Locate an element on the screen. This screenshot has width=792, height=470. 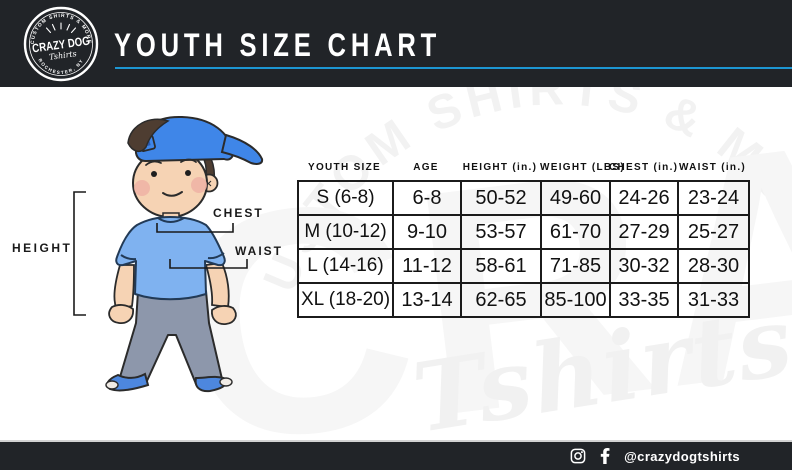
size-cell: S (6-8) is located at coordinates (346, 199).